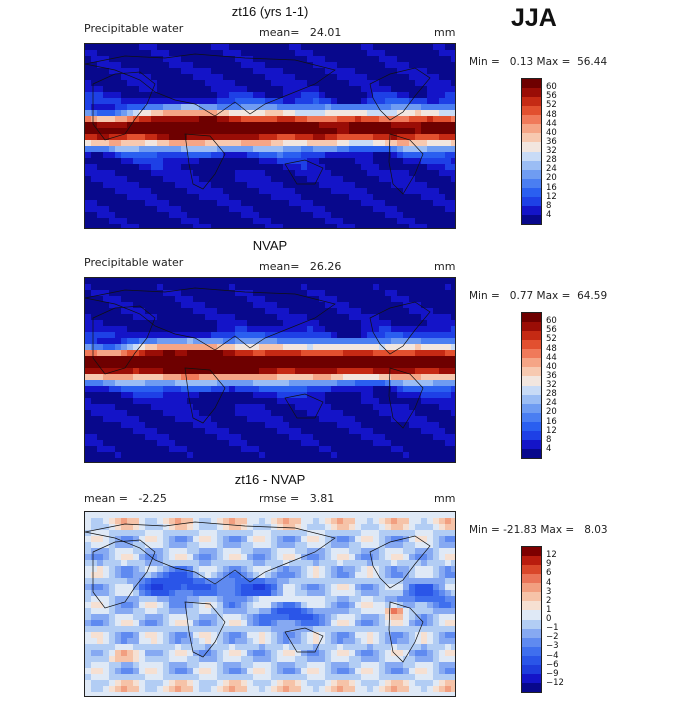 The height and width of the screenshot is (701, 700). What do you see at coordinates (445, 32) in the screenshot?
I see `units-label: mm` at bounding box center [445, 32].